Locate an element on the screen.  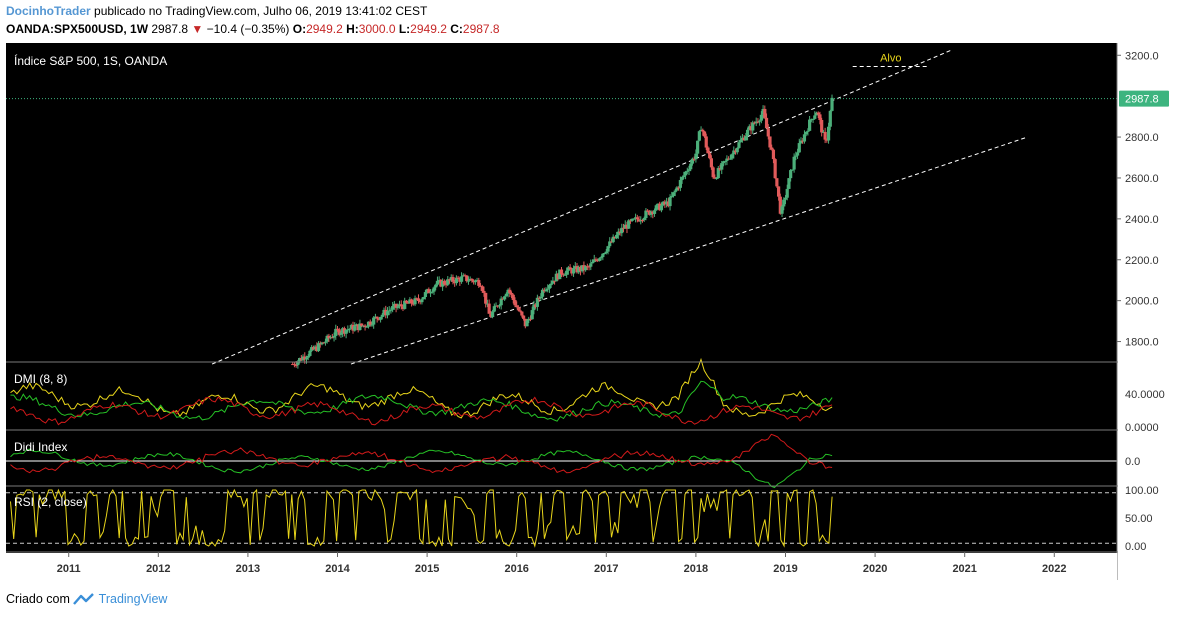
price-tick-label: 2400.0 is located at coordinates (1142, 220).